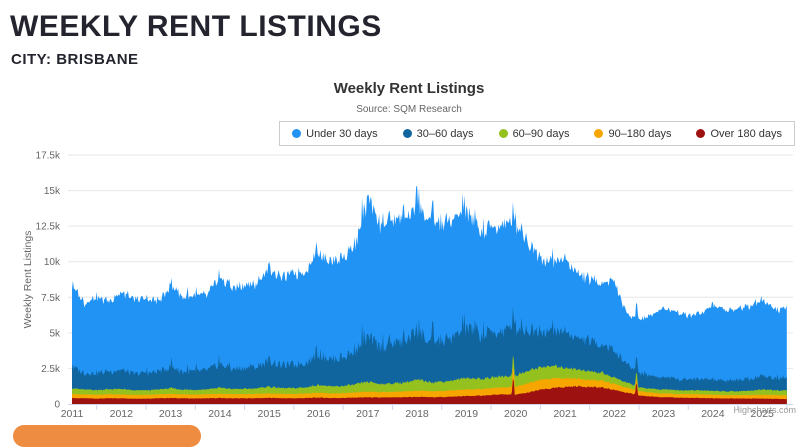  I want to click on x-axis-label: 2024, so click(713, 414).